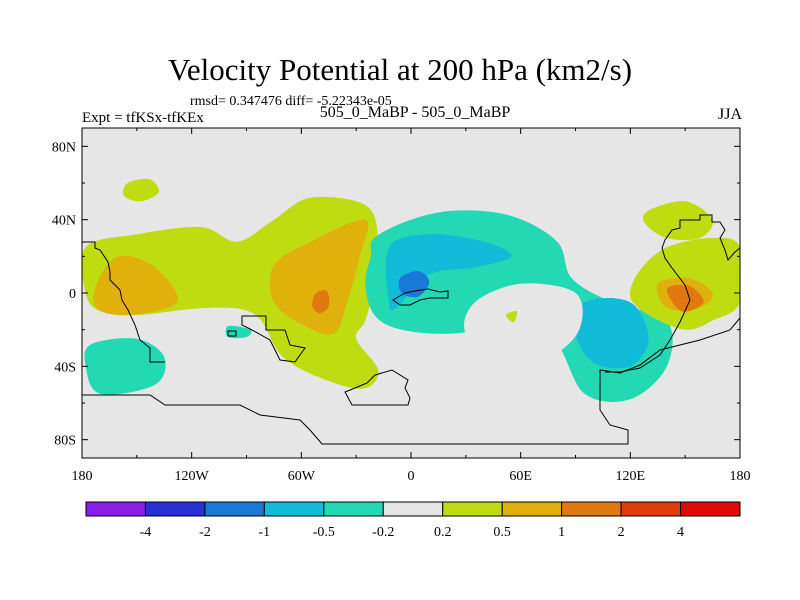 This screenshot has width=800, height=600. Describe the element at coordinates (520, 476) in the screenshot. I see `x-tick-label-4: 60E` at that location.